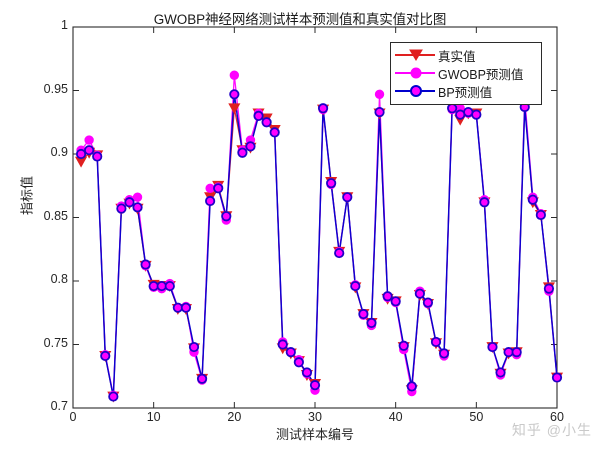 The image size is (600, 450). I want to click on x-tick-label: 60, so click(557, 417).